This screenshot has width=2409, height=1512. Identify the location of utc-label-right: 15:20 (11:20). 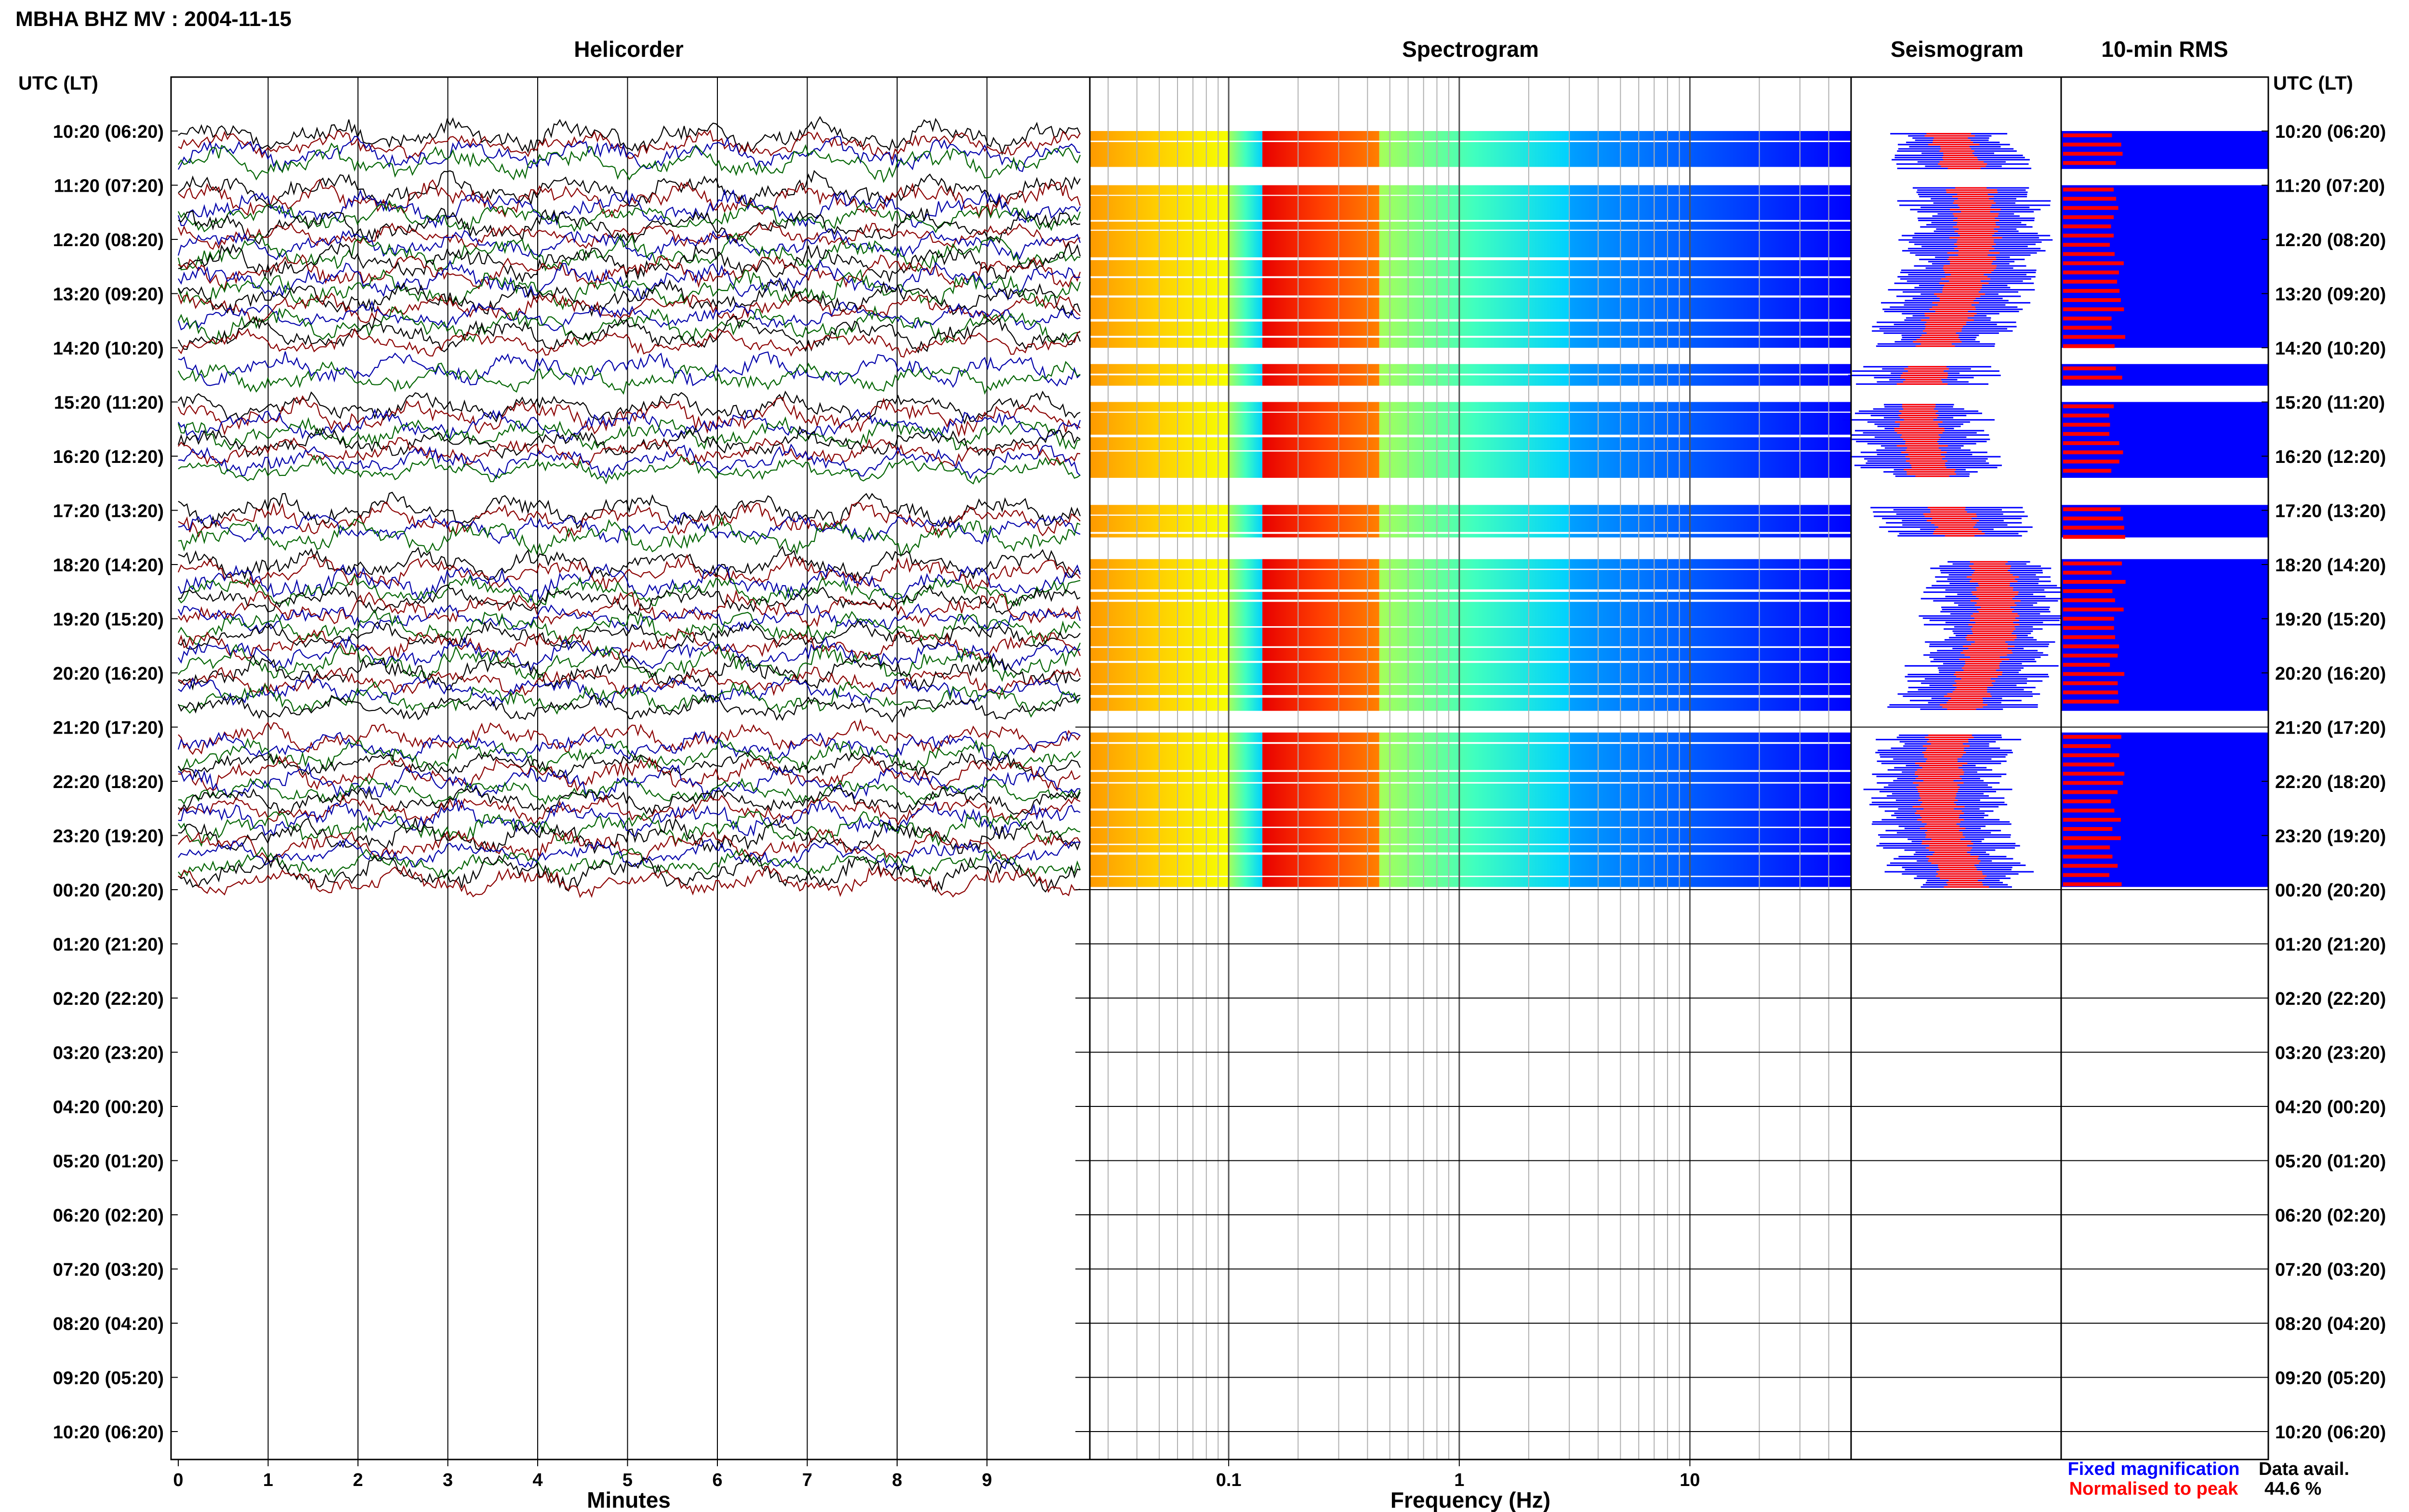
(2330, 403).